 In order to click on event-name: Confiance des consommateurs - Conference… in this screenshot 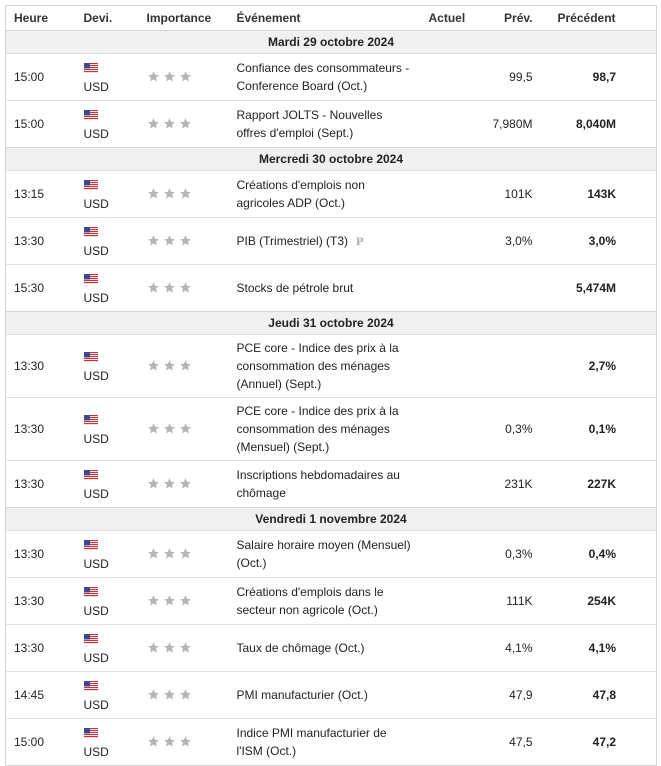, I will do `click(323, 77)`.